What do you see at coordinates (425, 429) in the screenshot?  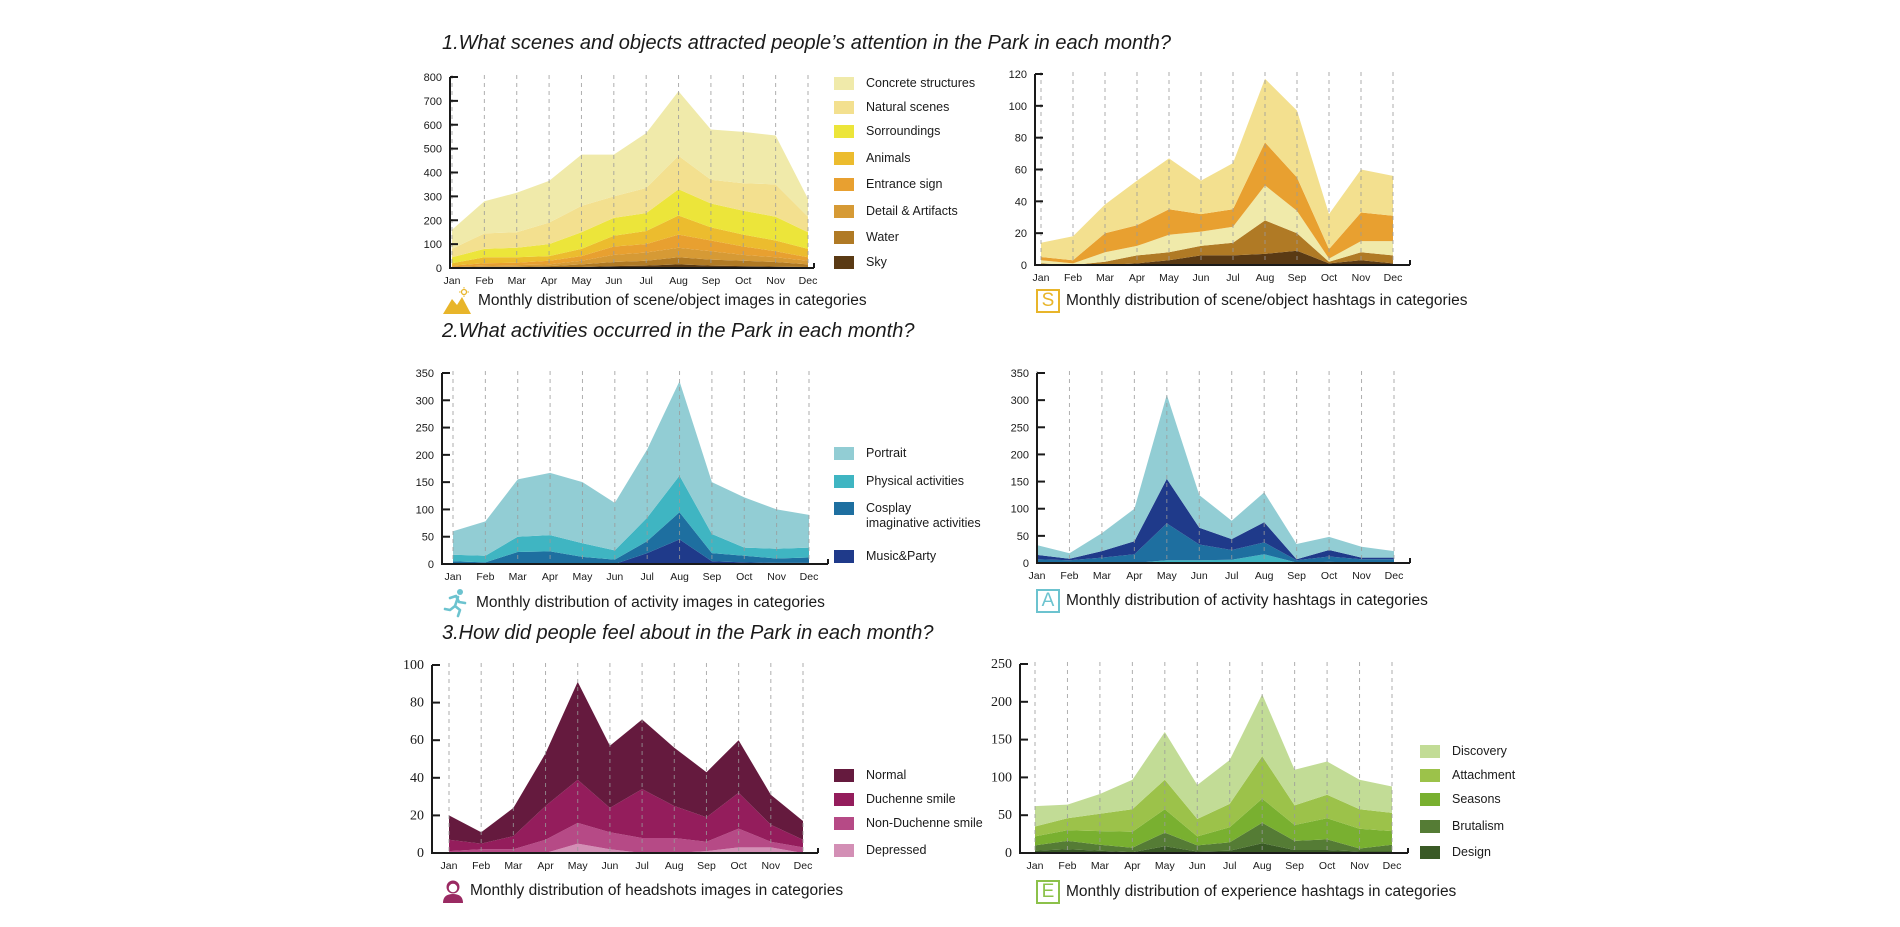 I see `y-tick-label: 250` at bounding box center [425, 429].